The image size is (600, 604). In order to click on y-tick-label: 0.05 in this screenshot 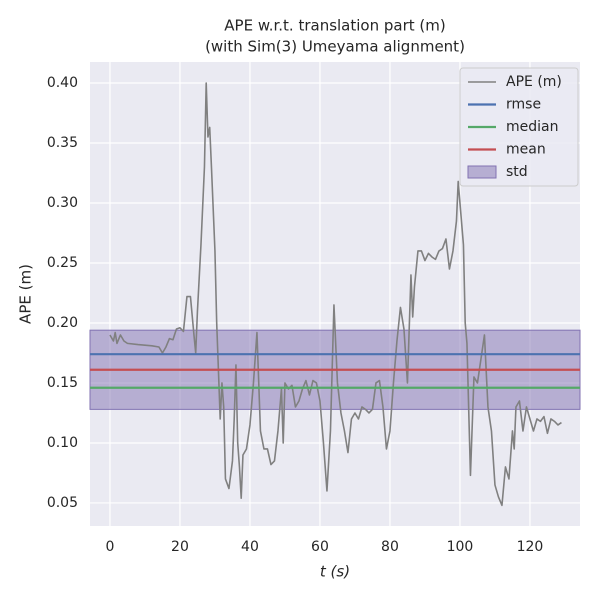, I will do `click(62, 503)`.